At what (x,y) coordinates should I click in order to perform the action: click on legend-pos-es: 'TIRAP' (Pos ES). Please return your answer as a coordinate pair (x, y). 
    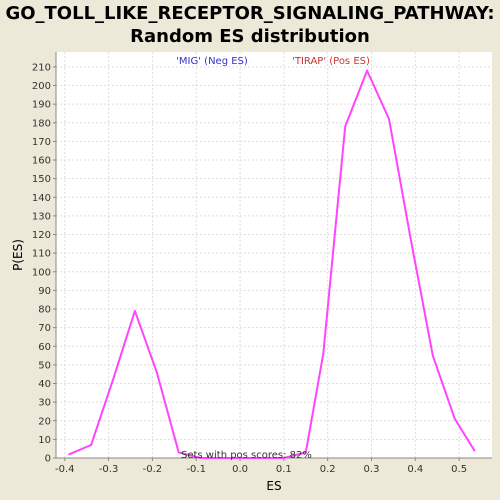
    Looking at the image, I should click on (331, 61).